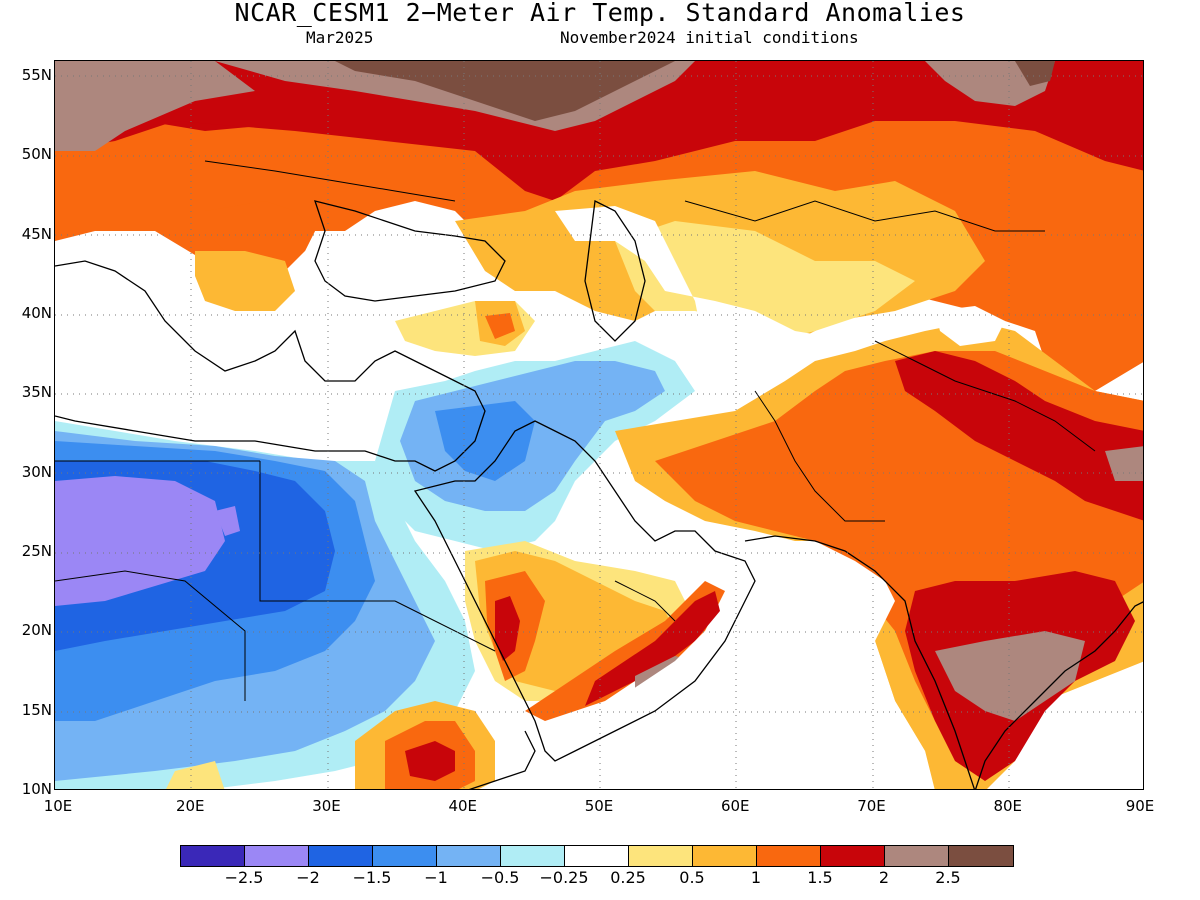  Describe the element at coordinates (36, 154) in the screenshot. I see `lat-tick-label: 50N` at that location.